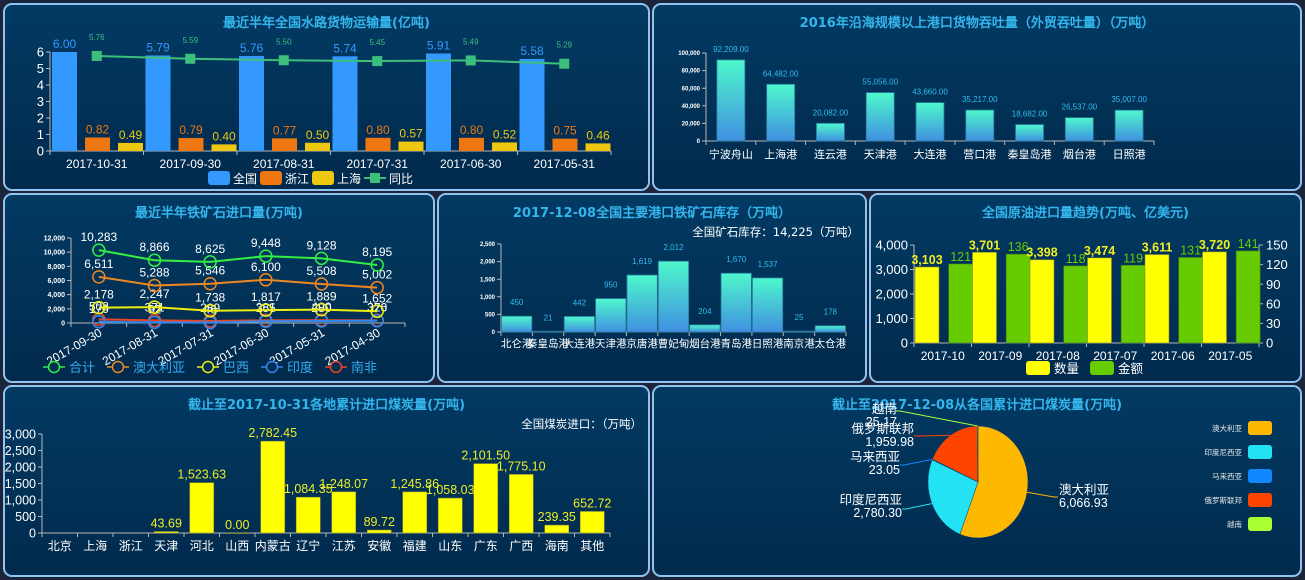 The image size is (1305, 580). What do you see at coordinates (379, 545) in the screenshot?
I see `x-tick-label: 安徽` at bounding box center [379, 545].